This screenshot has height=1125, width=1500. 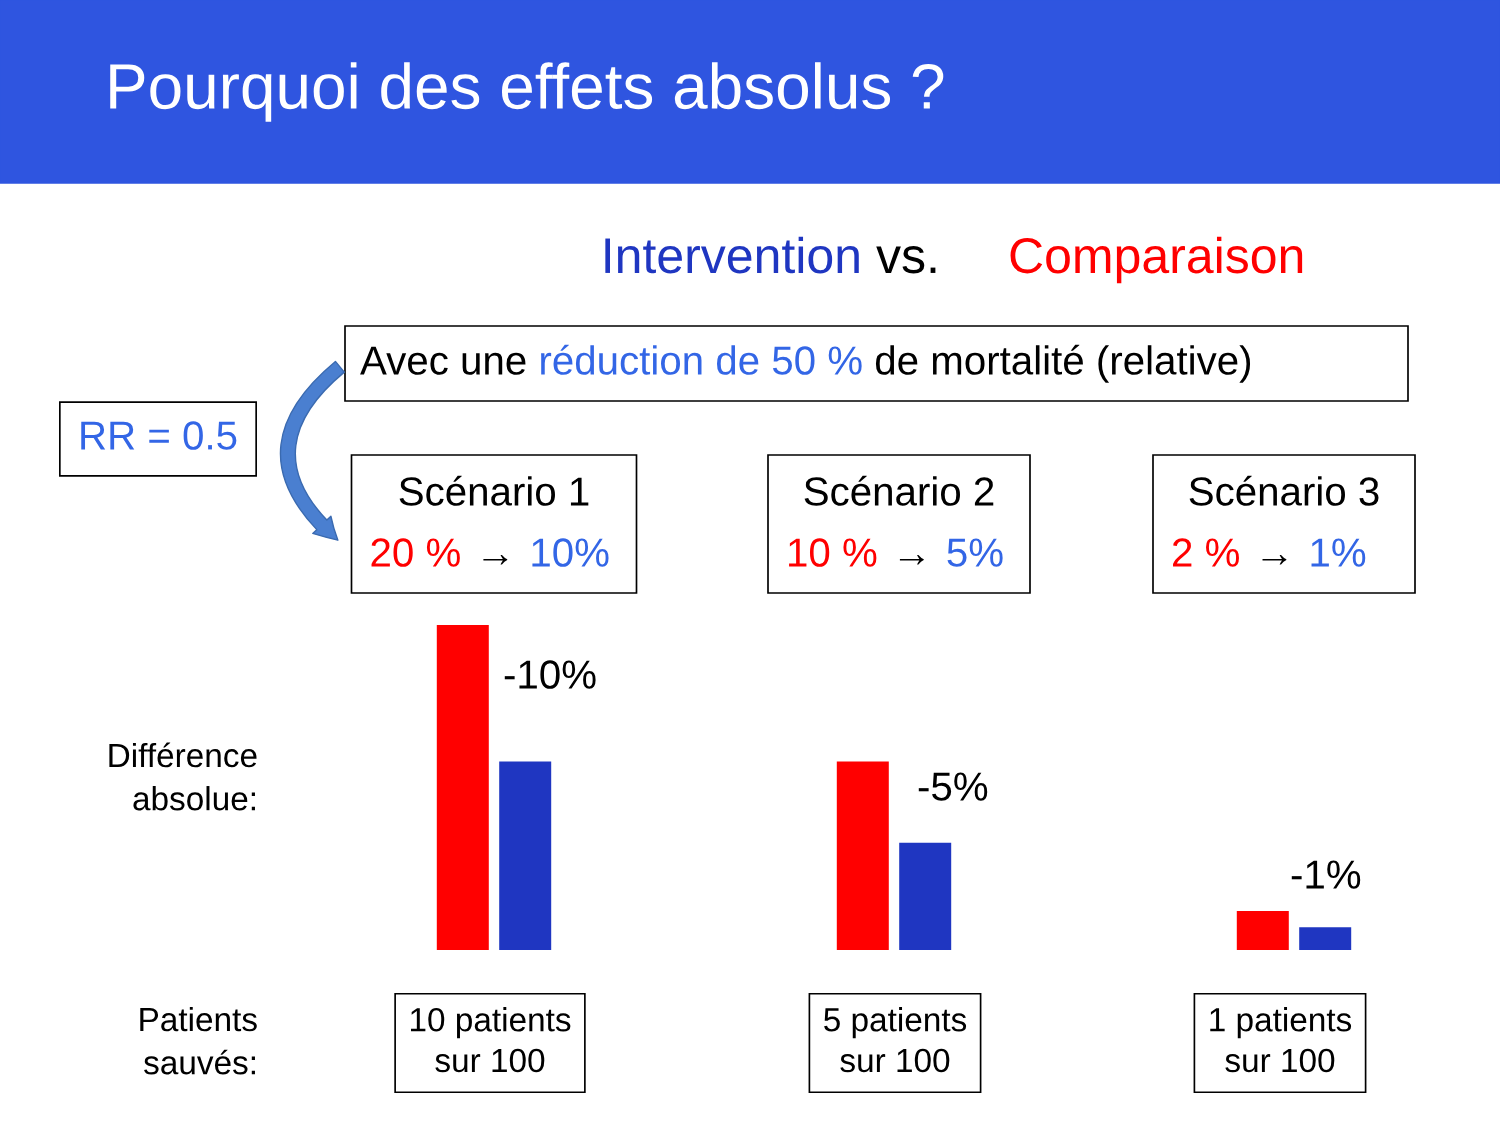 I want to click on x-tick-label: Scénario 3, so click(x=1284, y=490).